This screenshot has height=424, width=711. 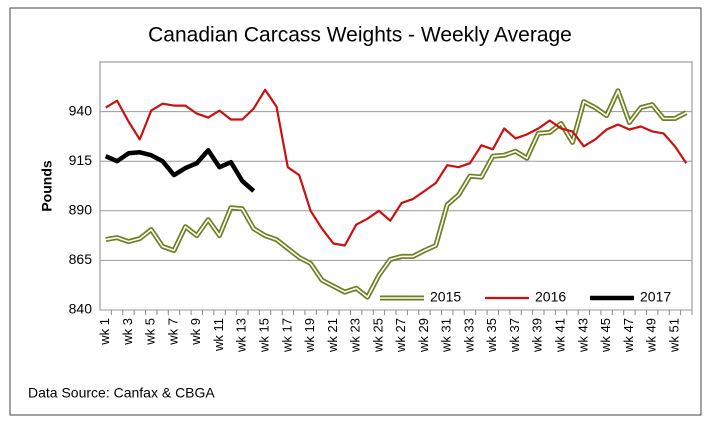 I want to click on x-tick-label: wk 33, so click(x=468, y=335).